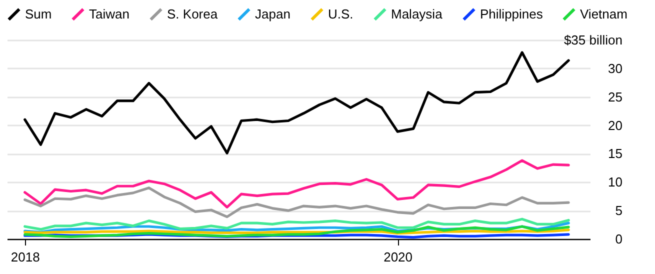  I want to click on legend-label: U.S., so click(341, 14).